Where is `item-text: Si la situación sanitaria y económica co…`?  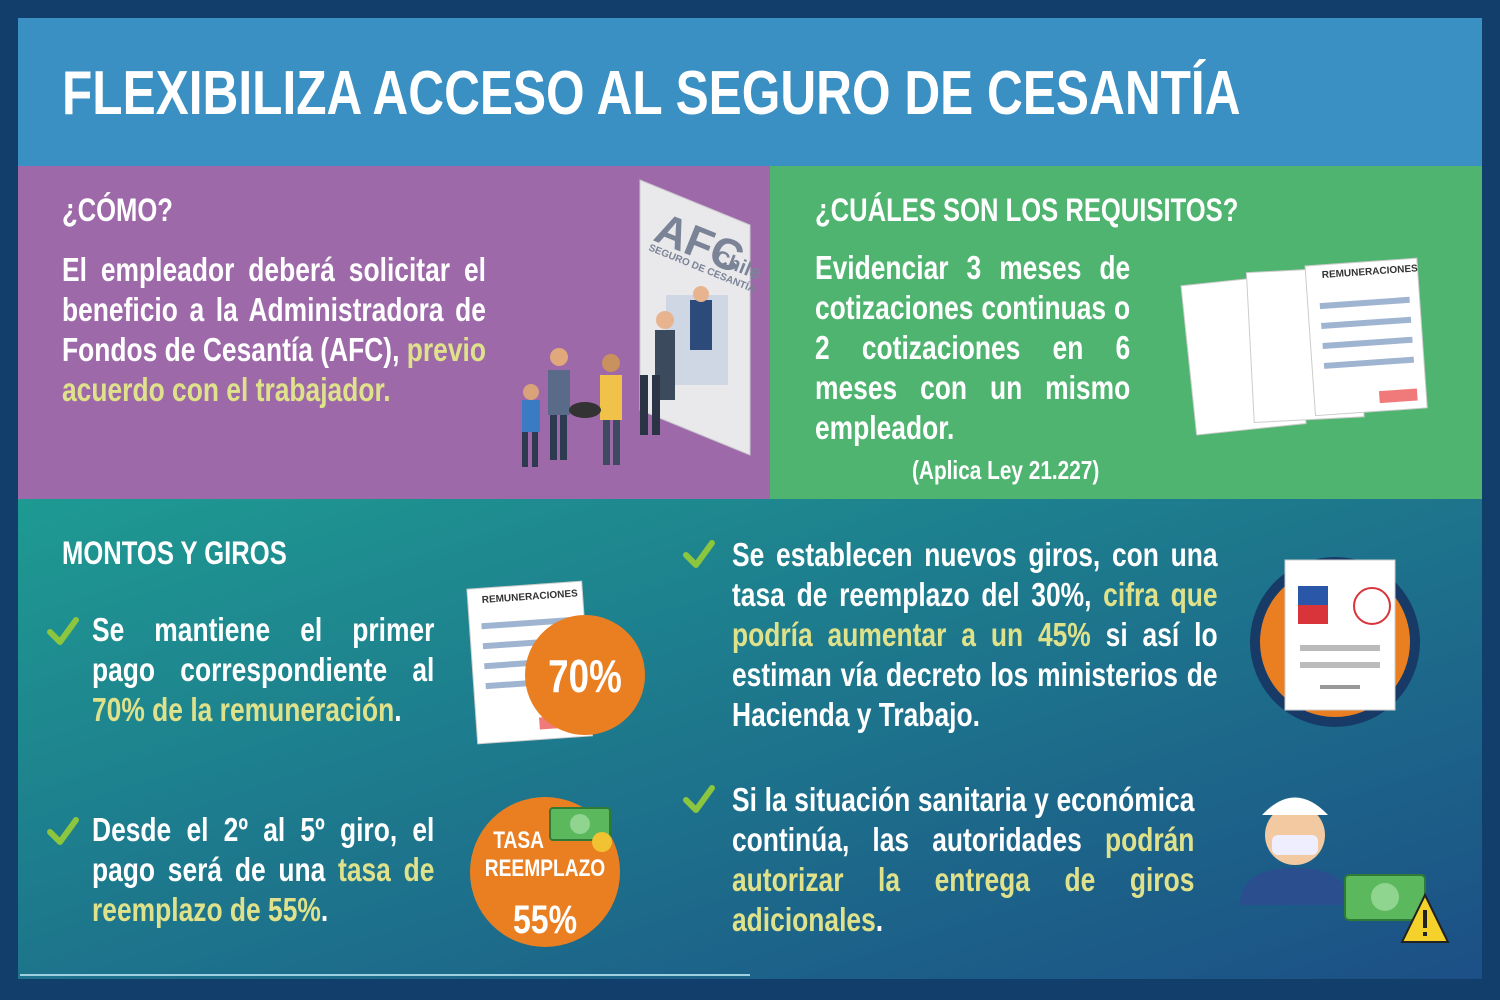 item-text: Si la situación sanitaria y económica co… is located at coordinates (963, 860).